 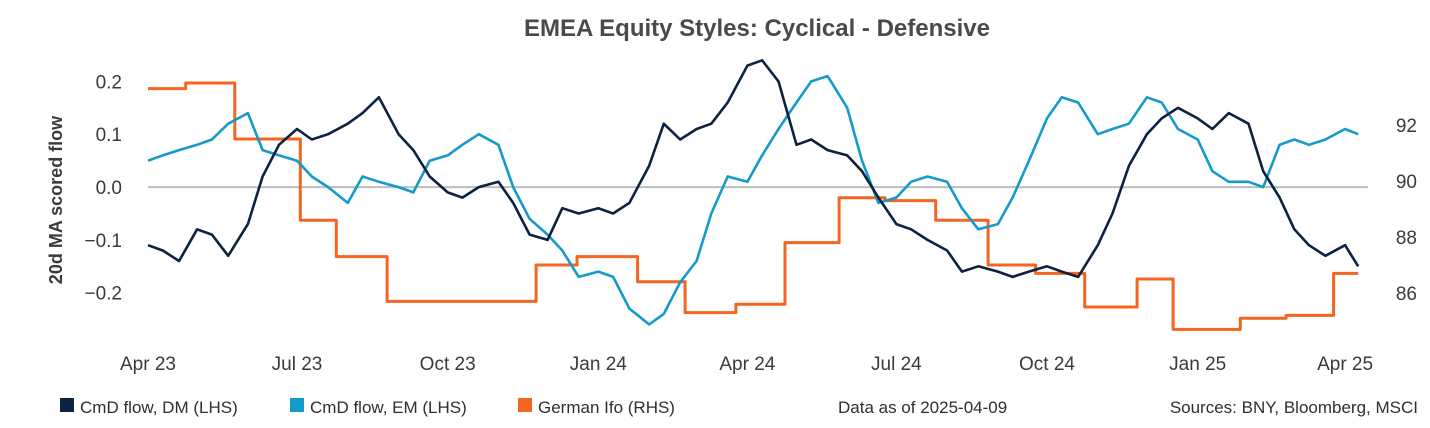 What do you see at coordinates (1406, 182) in the screenshot?
I see `y2-tick-label: 90` at bounding box center [1406, 182].